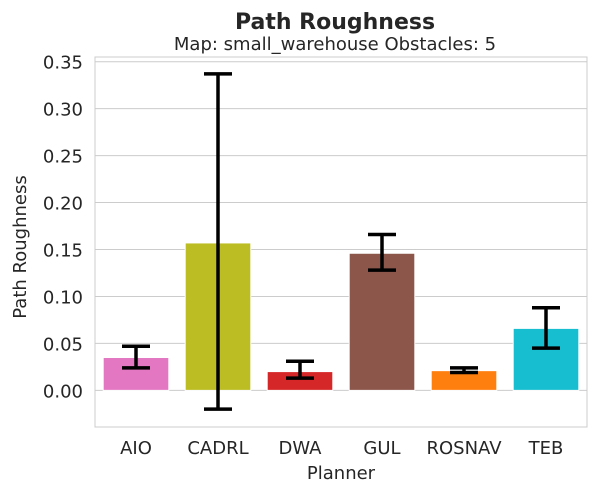 Image resolution: width=601 pixels, height=496 pixels. What do you see at coordinates (341, 473) in the screenshot?
I see `x-axis-label: Planner` at bounding box center [341, 473].